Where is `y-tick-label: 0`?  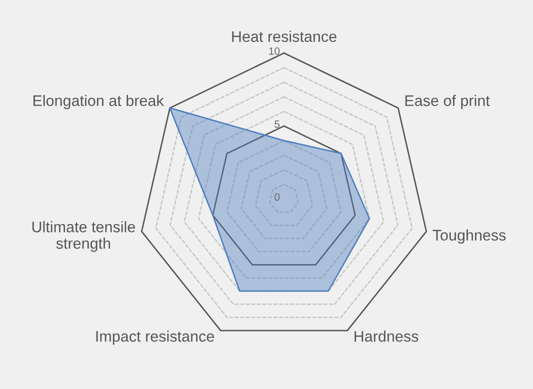
y-tick-label: 0 is located at coordinates (277, 197).